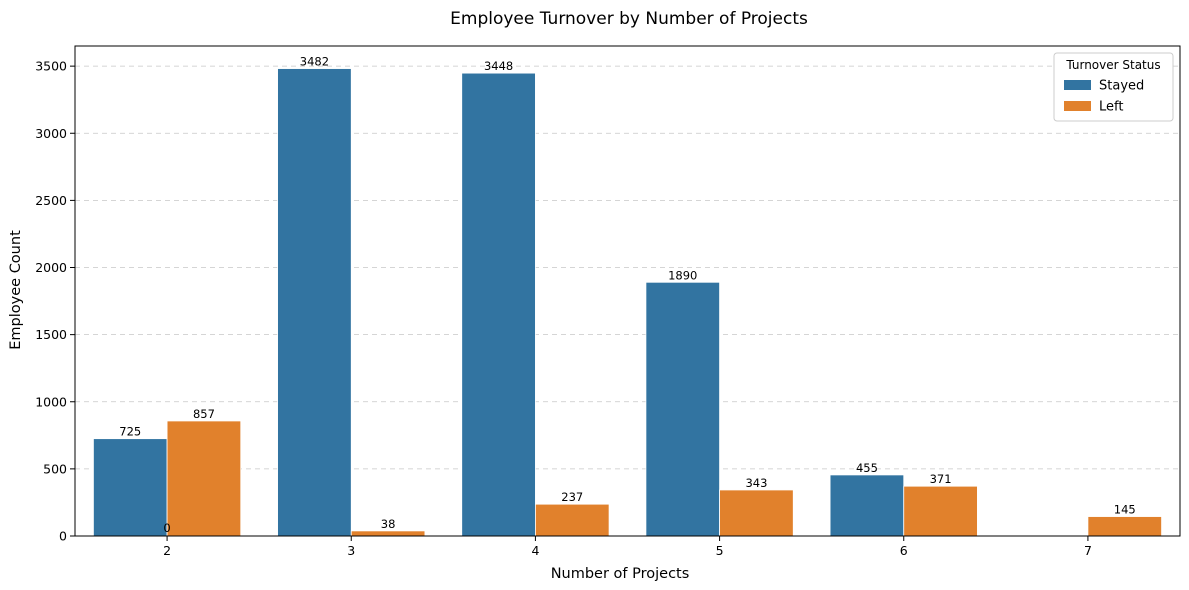  I want to click on legend-label-left: Left, so click(1111, 107).